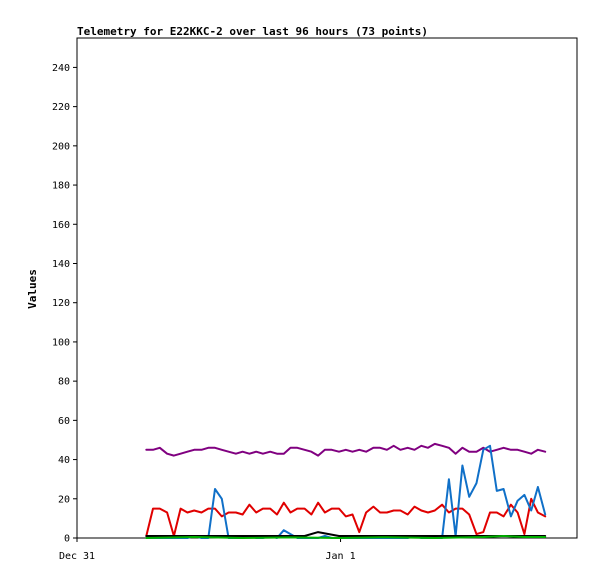 The image size is (597, 579). I want to click on series-layer, so click(346, 490).